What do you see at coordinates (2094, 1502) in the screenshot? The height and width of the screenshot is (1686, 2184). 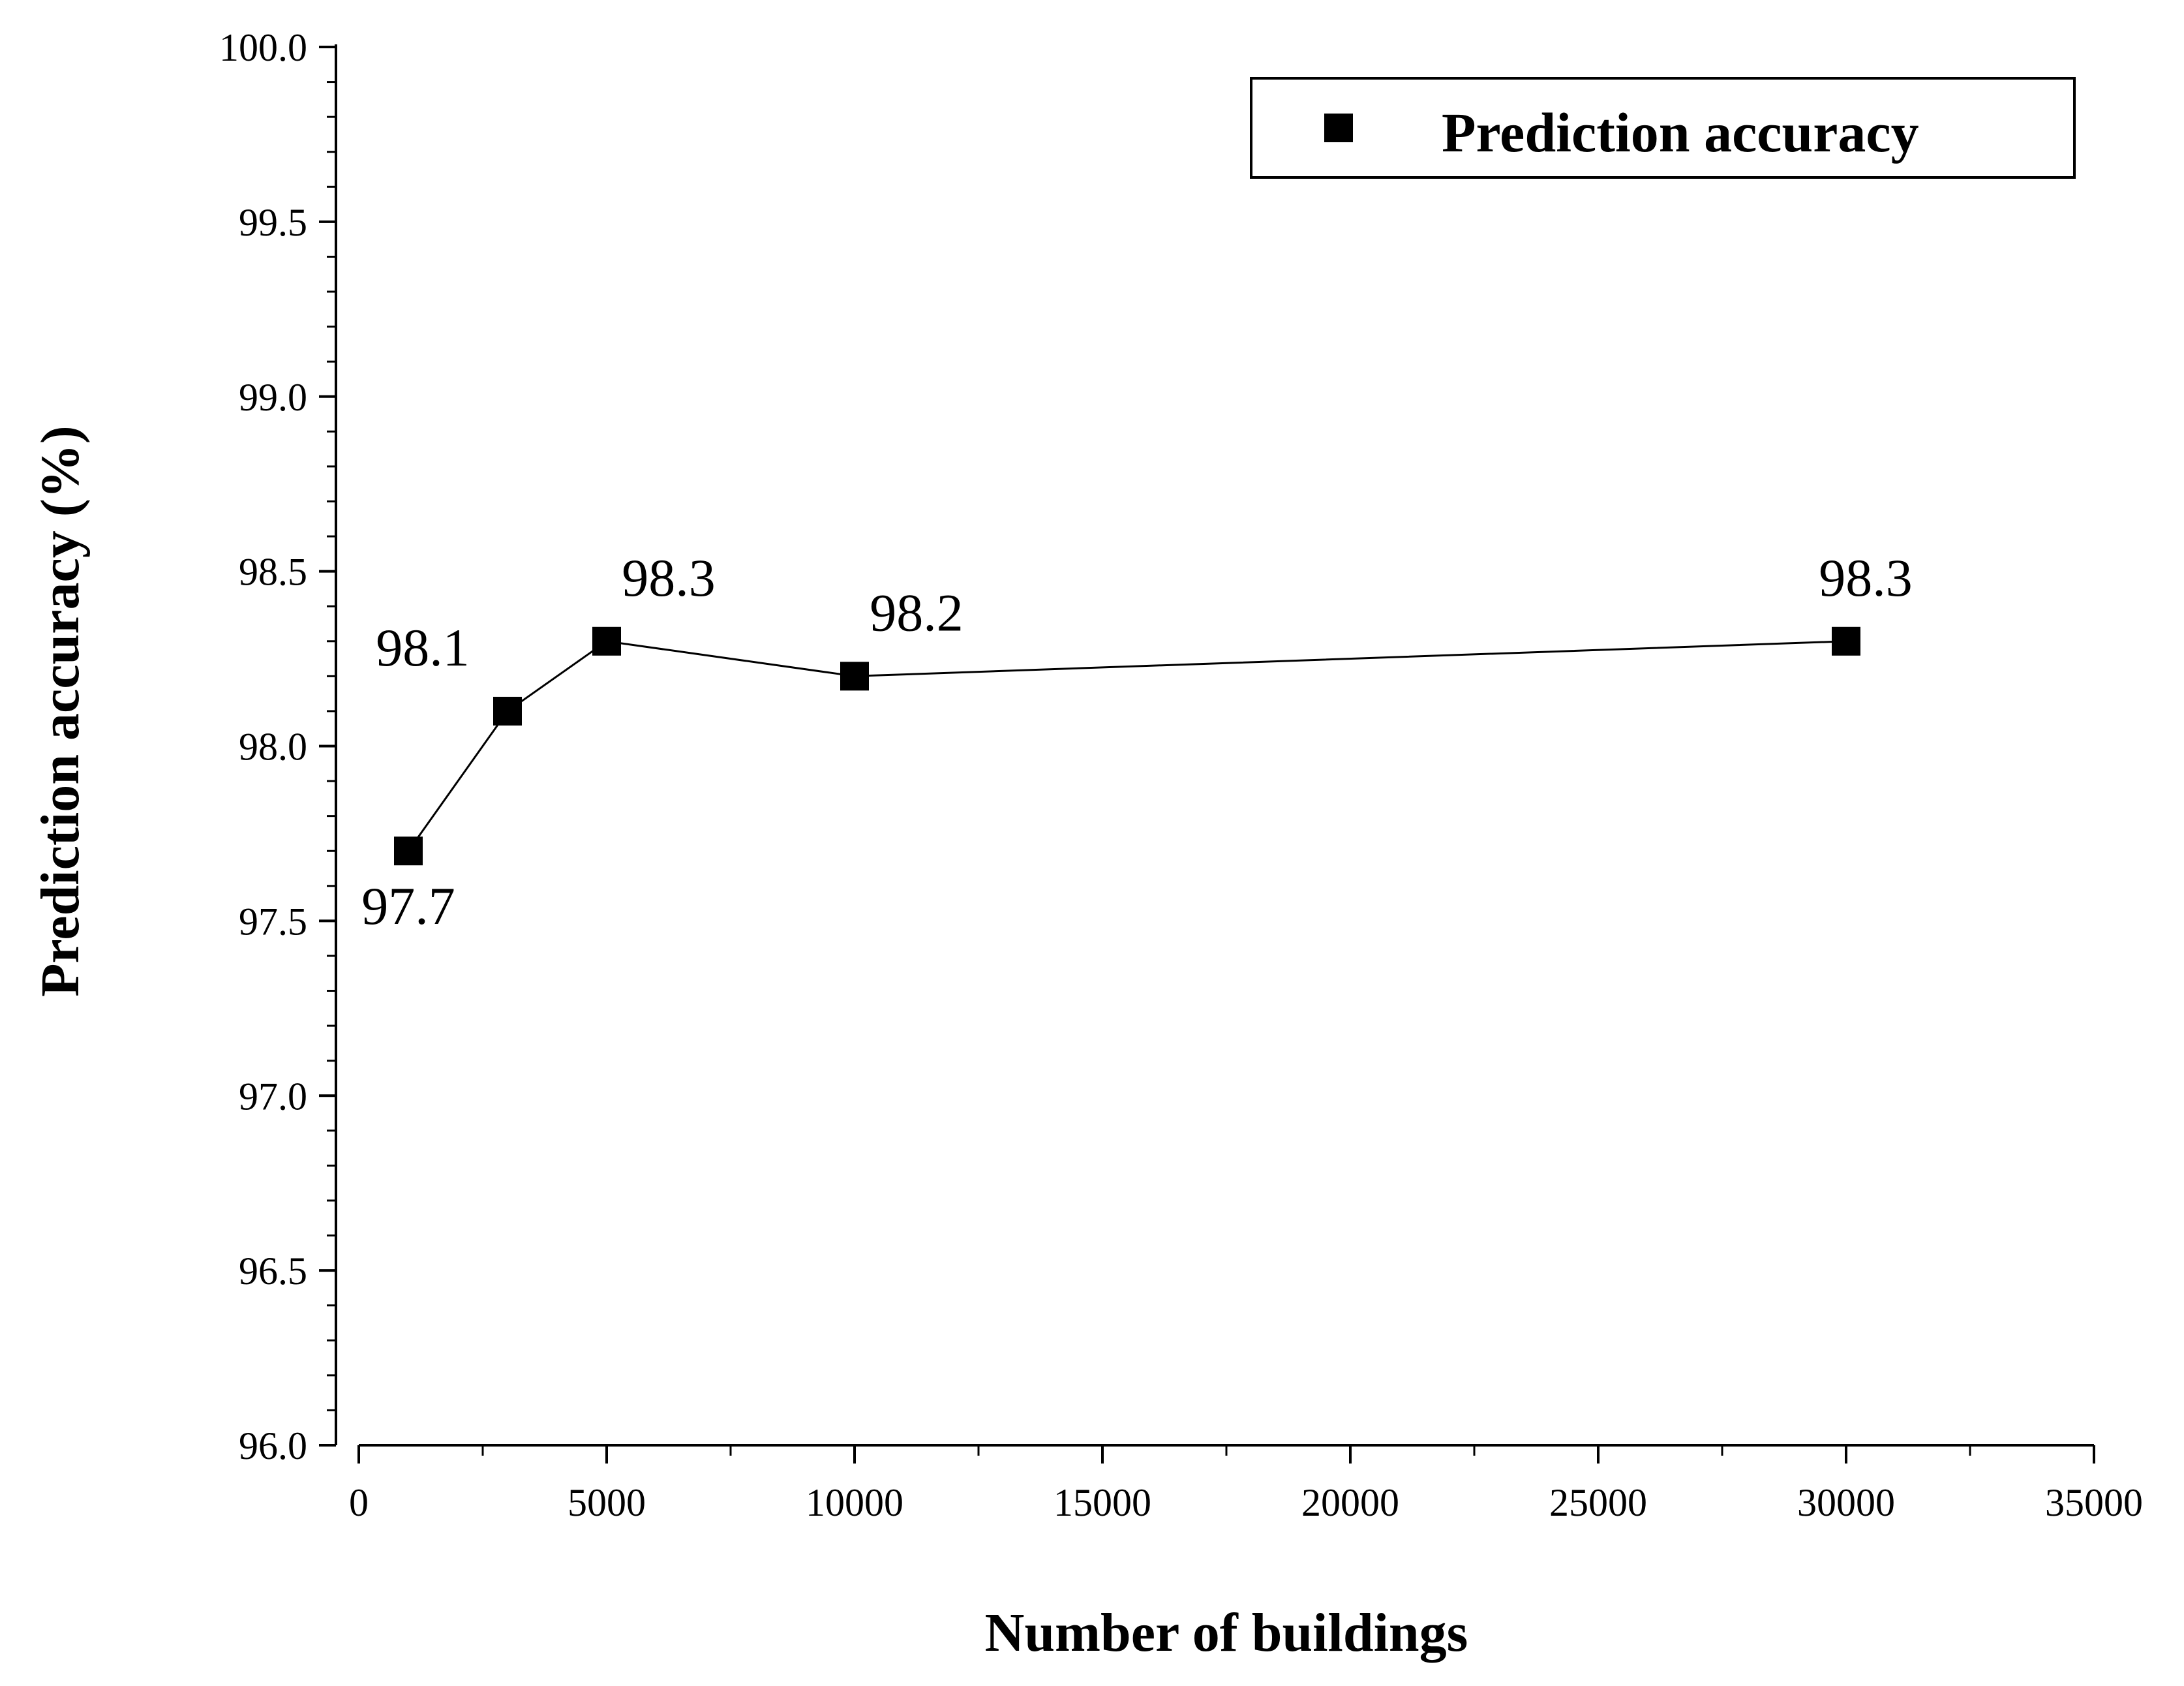 I see `x-tick-label: 35000` at bounding box center [2094, 1502].